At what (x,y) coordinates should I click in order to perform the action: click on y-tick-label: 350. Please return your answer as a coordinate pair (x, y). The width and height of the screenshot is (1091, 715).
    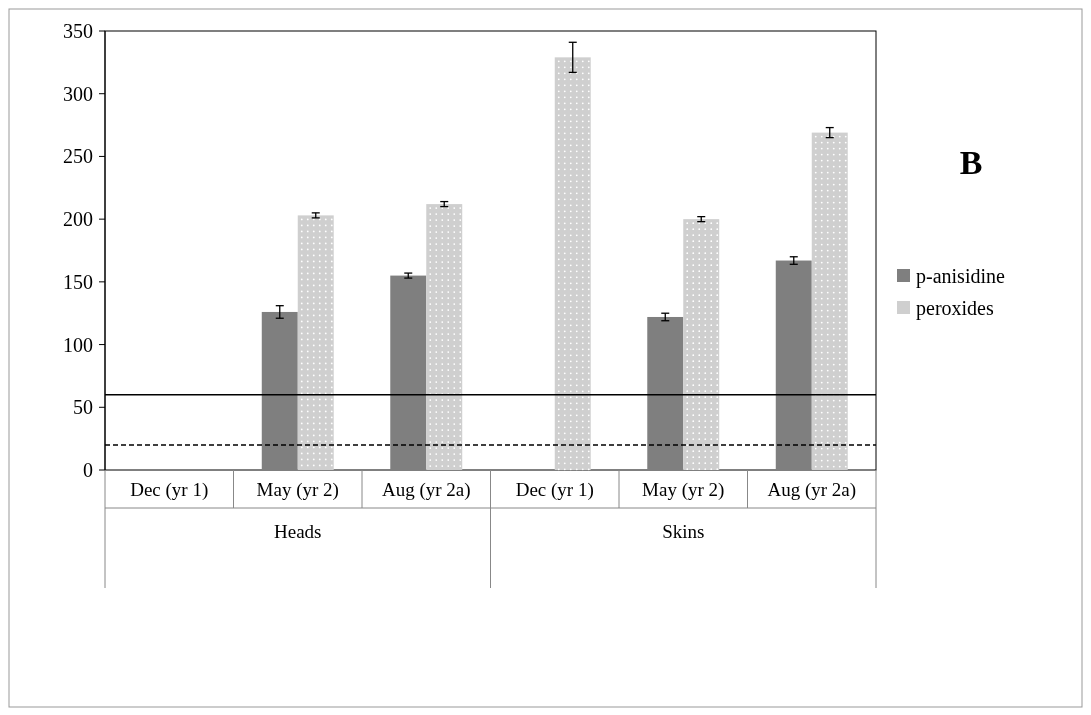
    Looking at the image, I should click on (78, 31).